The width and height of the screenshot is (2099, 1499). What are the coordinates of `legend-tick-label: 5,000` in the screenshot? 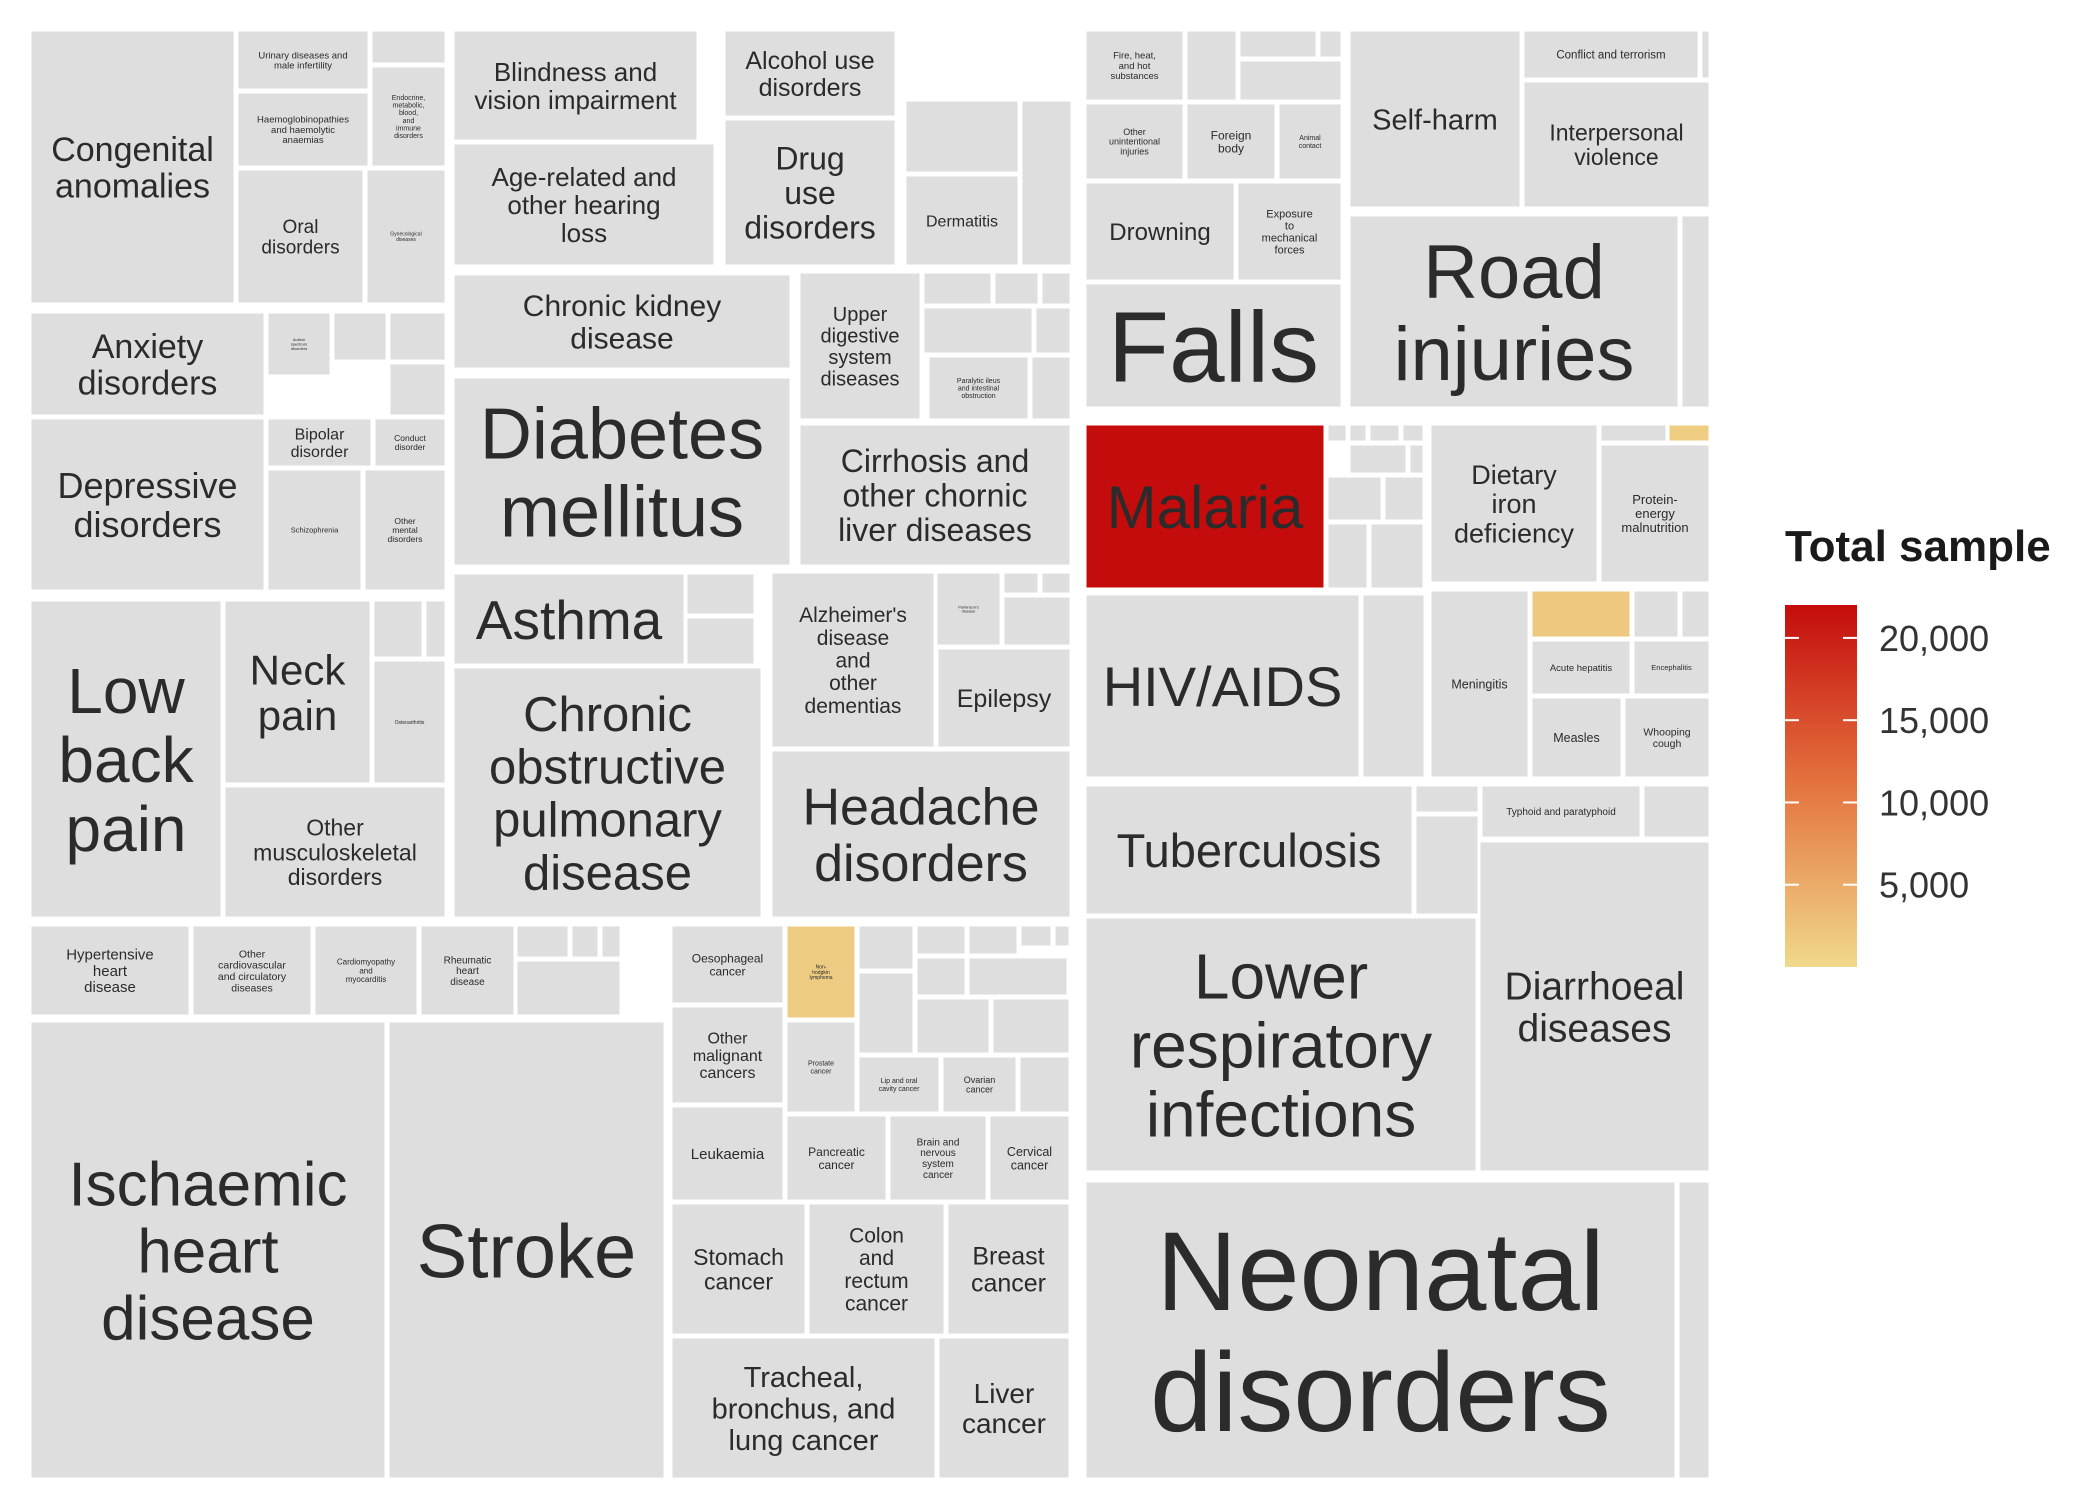 It's located at (1924, 885).